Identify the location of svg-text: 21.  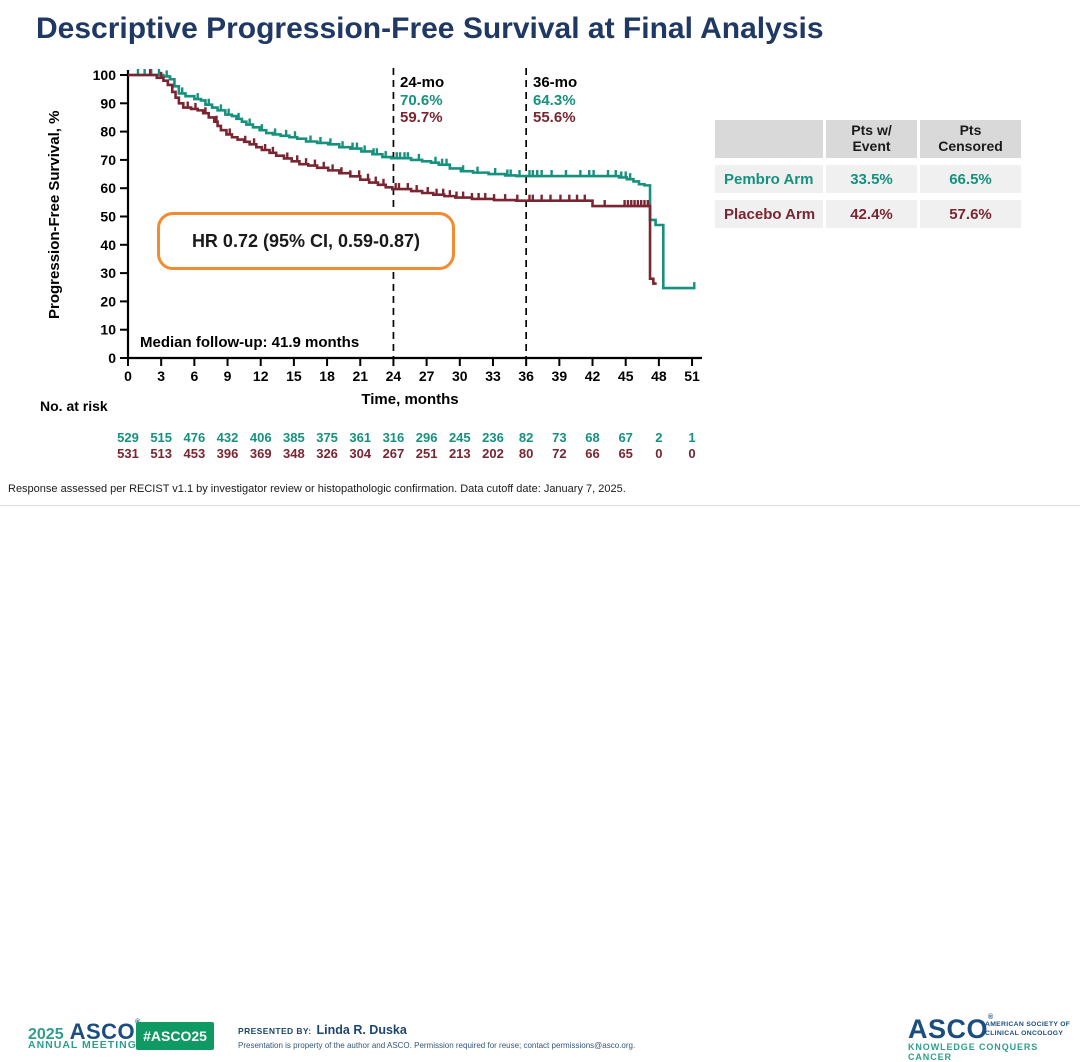
(360, 376).